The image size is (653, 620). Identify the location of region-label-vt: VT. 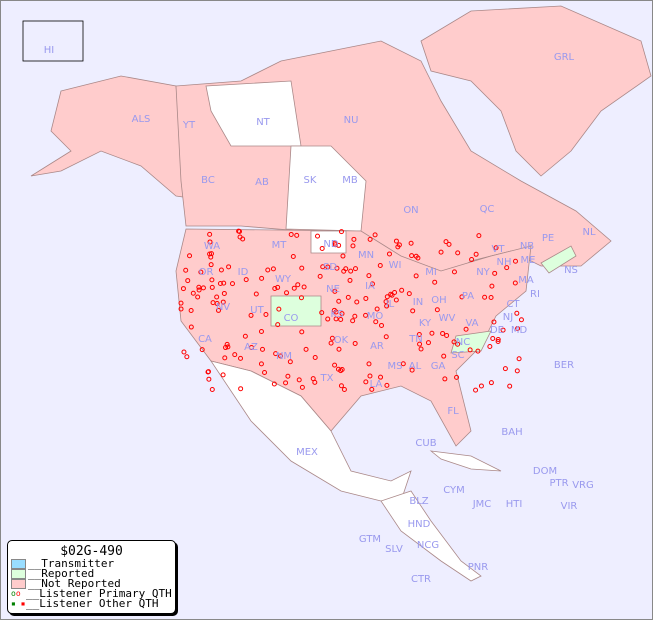
(499, 249).